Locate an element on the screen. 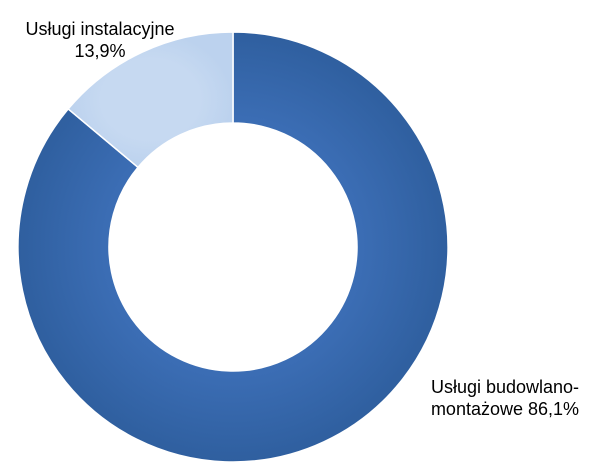  category-label: Usługi instalacyjne is located at coordinates (100, 29).